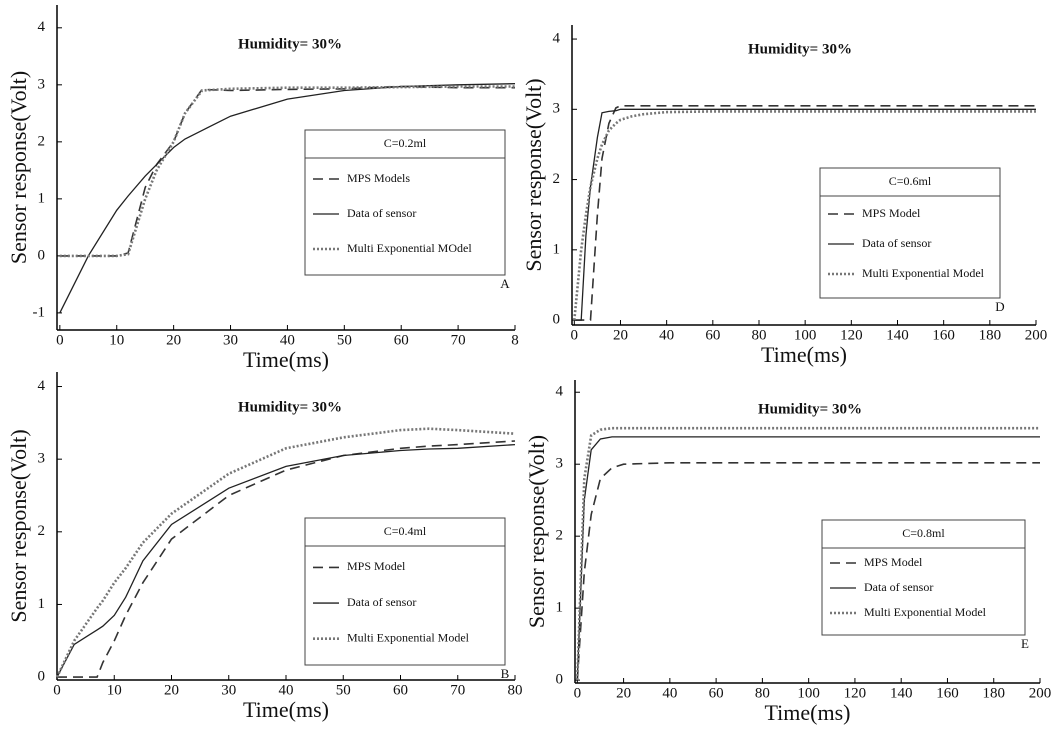  Describe the element at coordinates (910, 181) in the screenshot. I see `legend-title: C=0.6ml` at that location.